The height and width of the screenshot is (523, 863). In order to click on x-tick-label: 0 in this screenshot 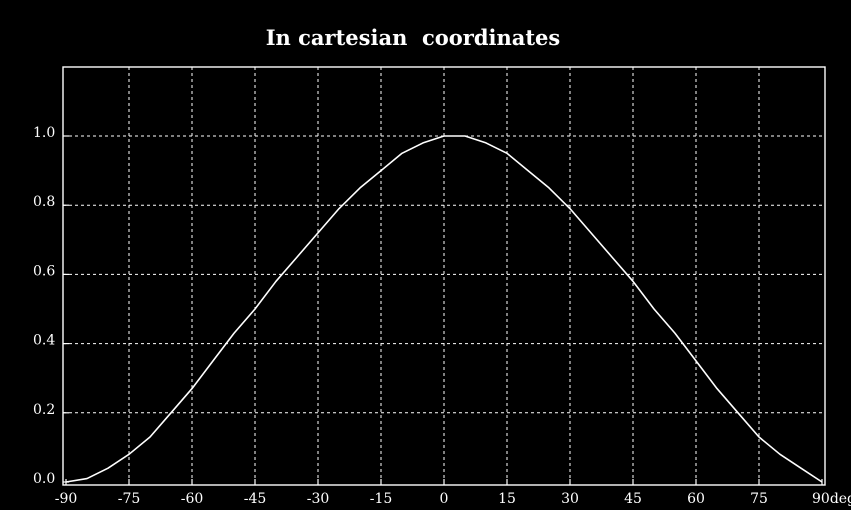, I will do `click(444, 499)`.